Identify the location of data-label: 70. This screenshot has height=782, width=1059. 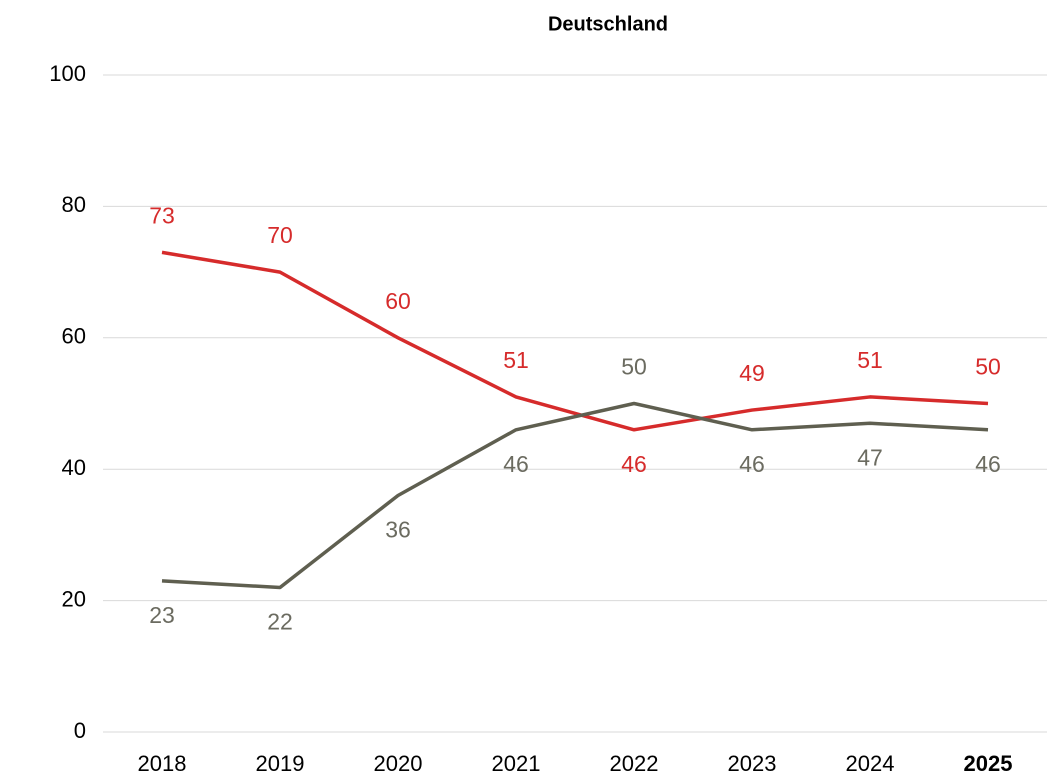
(280, 235).